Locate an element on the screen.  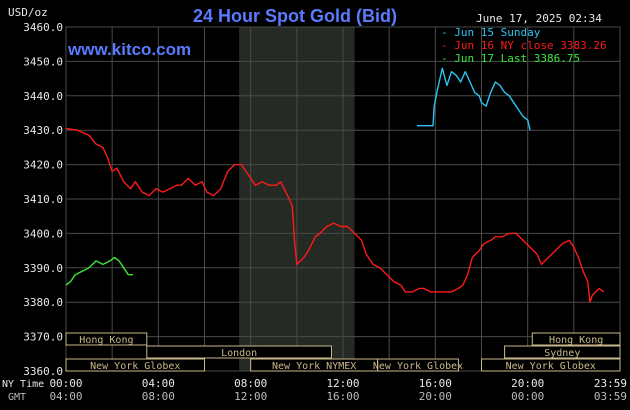
x-tick-label-gmt: 00:00 is located at coordinates (527, 396).